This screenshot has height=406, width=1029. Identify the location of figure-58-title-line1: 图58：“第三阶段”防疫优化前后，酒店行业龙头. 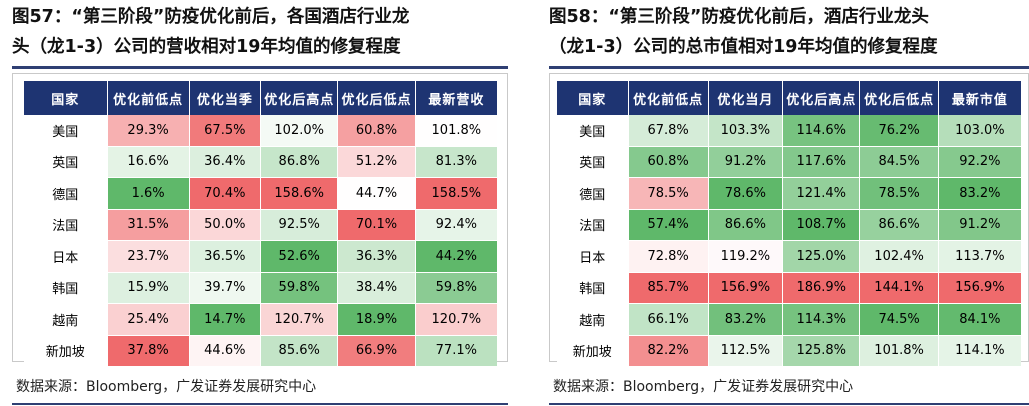
(739, 17).